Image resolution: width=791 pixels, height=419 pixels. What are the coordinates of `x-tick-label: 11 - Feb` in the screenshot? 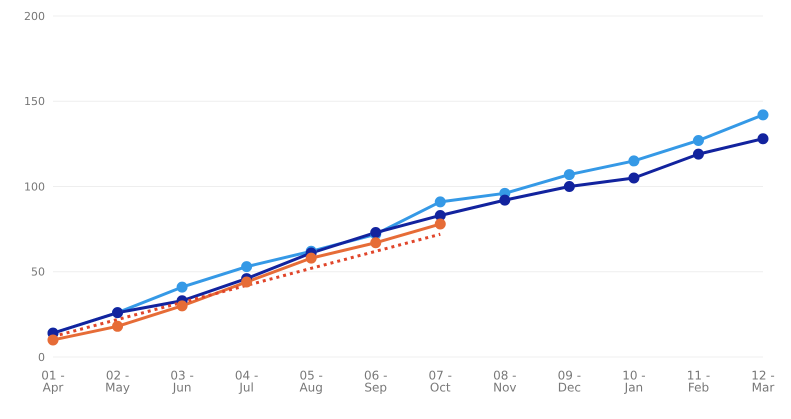 It's located at (698, 381).